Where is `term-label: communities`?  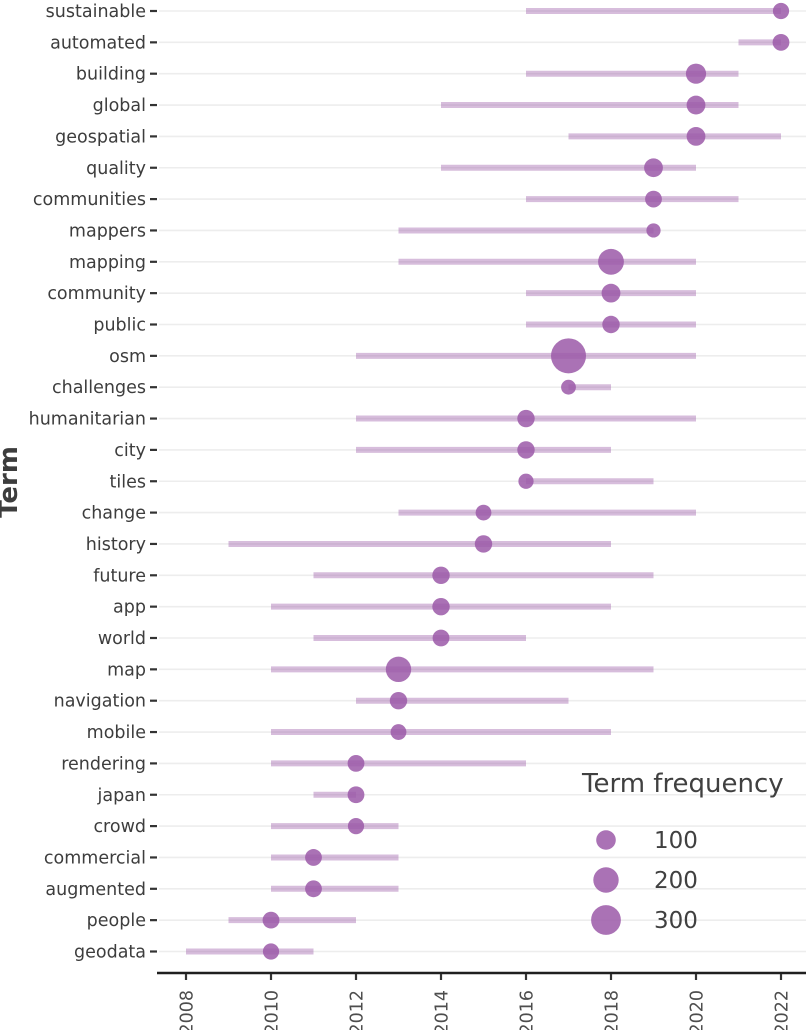
term-label: communities is located at coordinates (89, 200).